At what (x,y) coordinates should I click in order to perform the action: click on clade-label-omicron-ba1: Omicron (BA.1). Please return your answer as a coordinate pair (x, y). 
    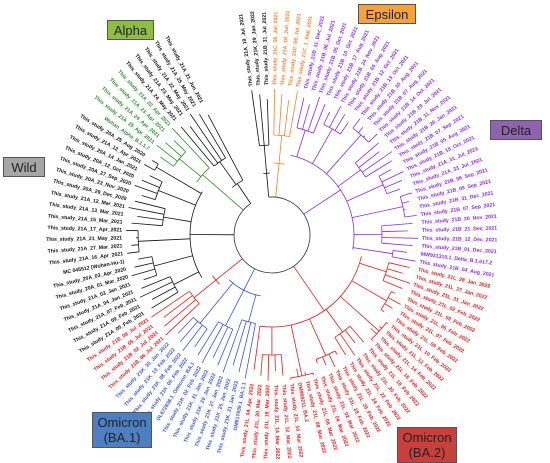
    Looking at the image, I should click on (122, 430).